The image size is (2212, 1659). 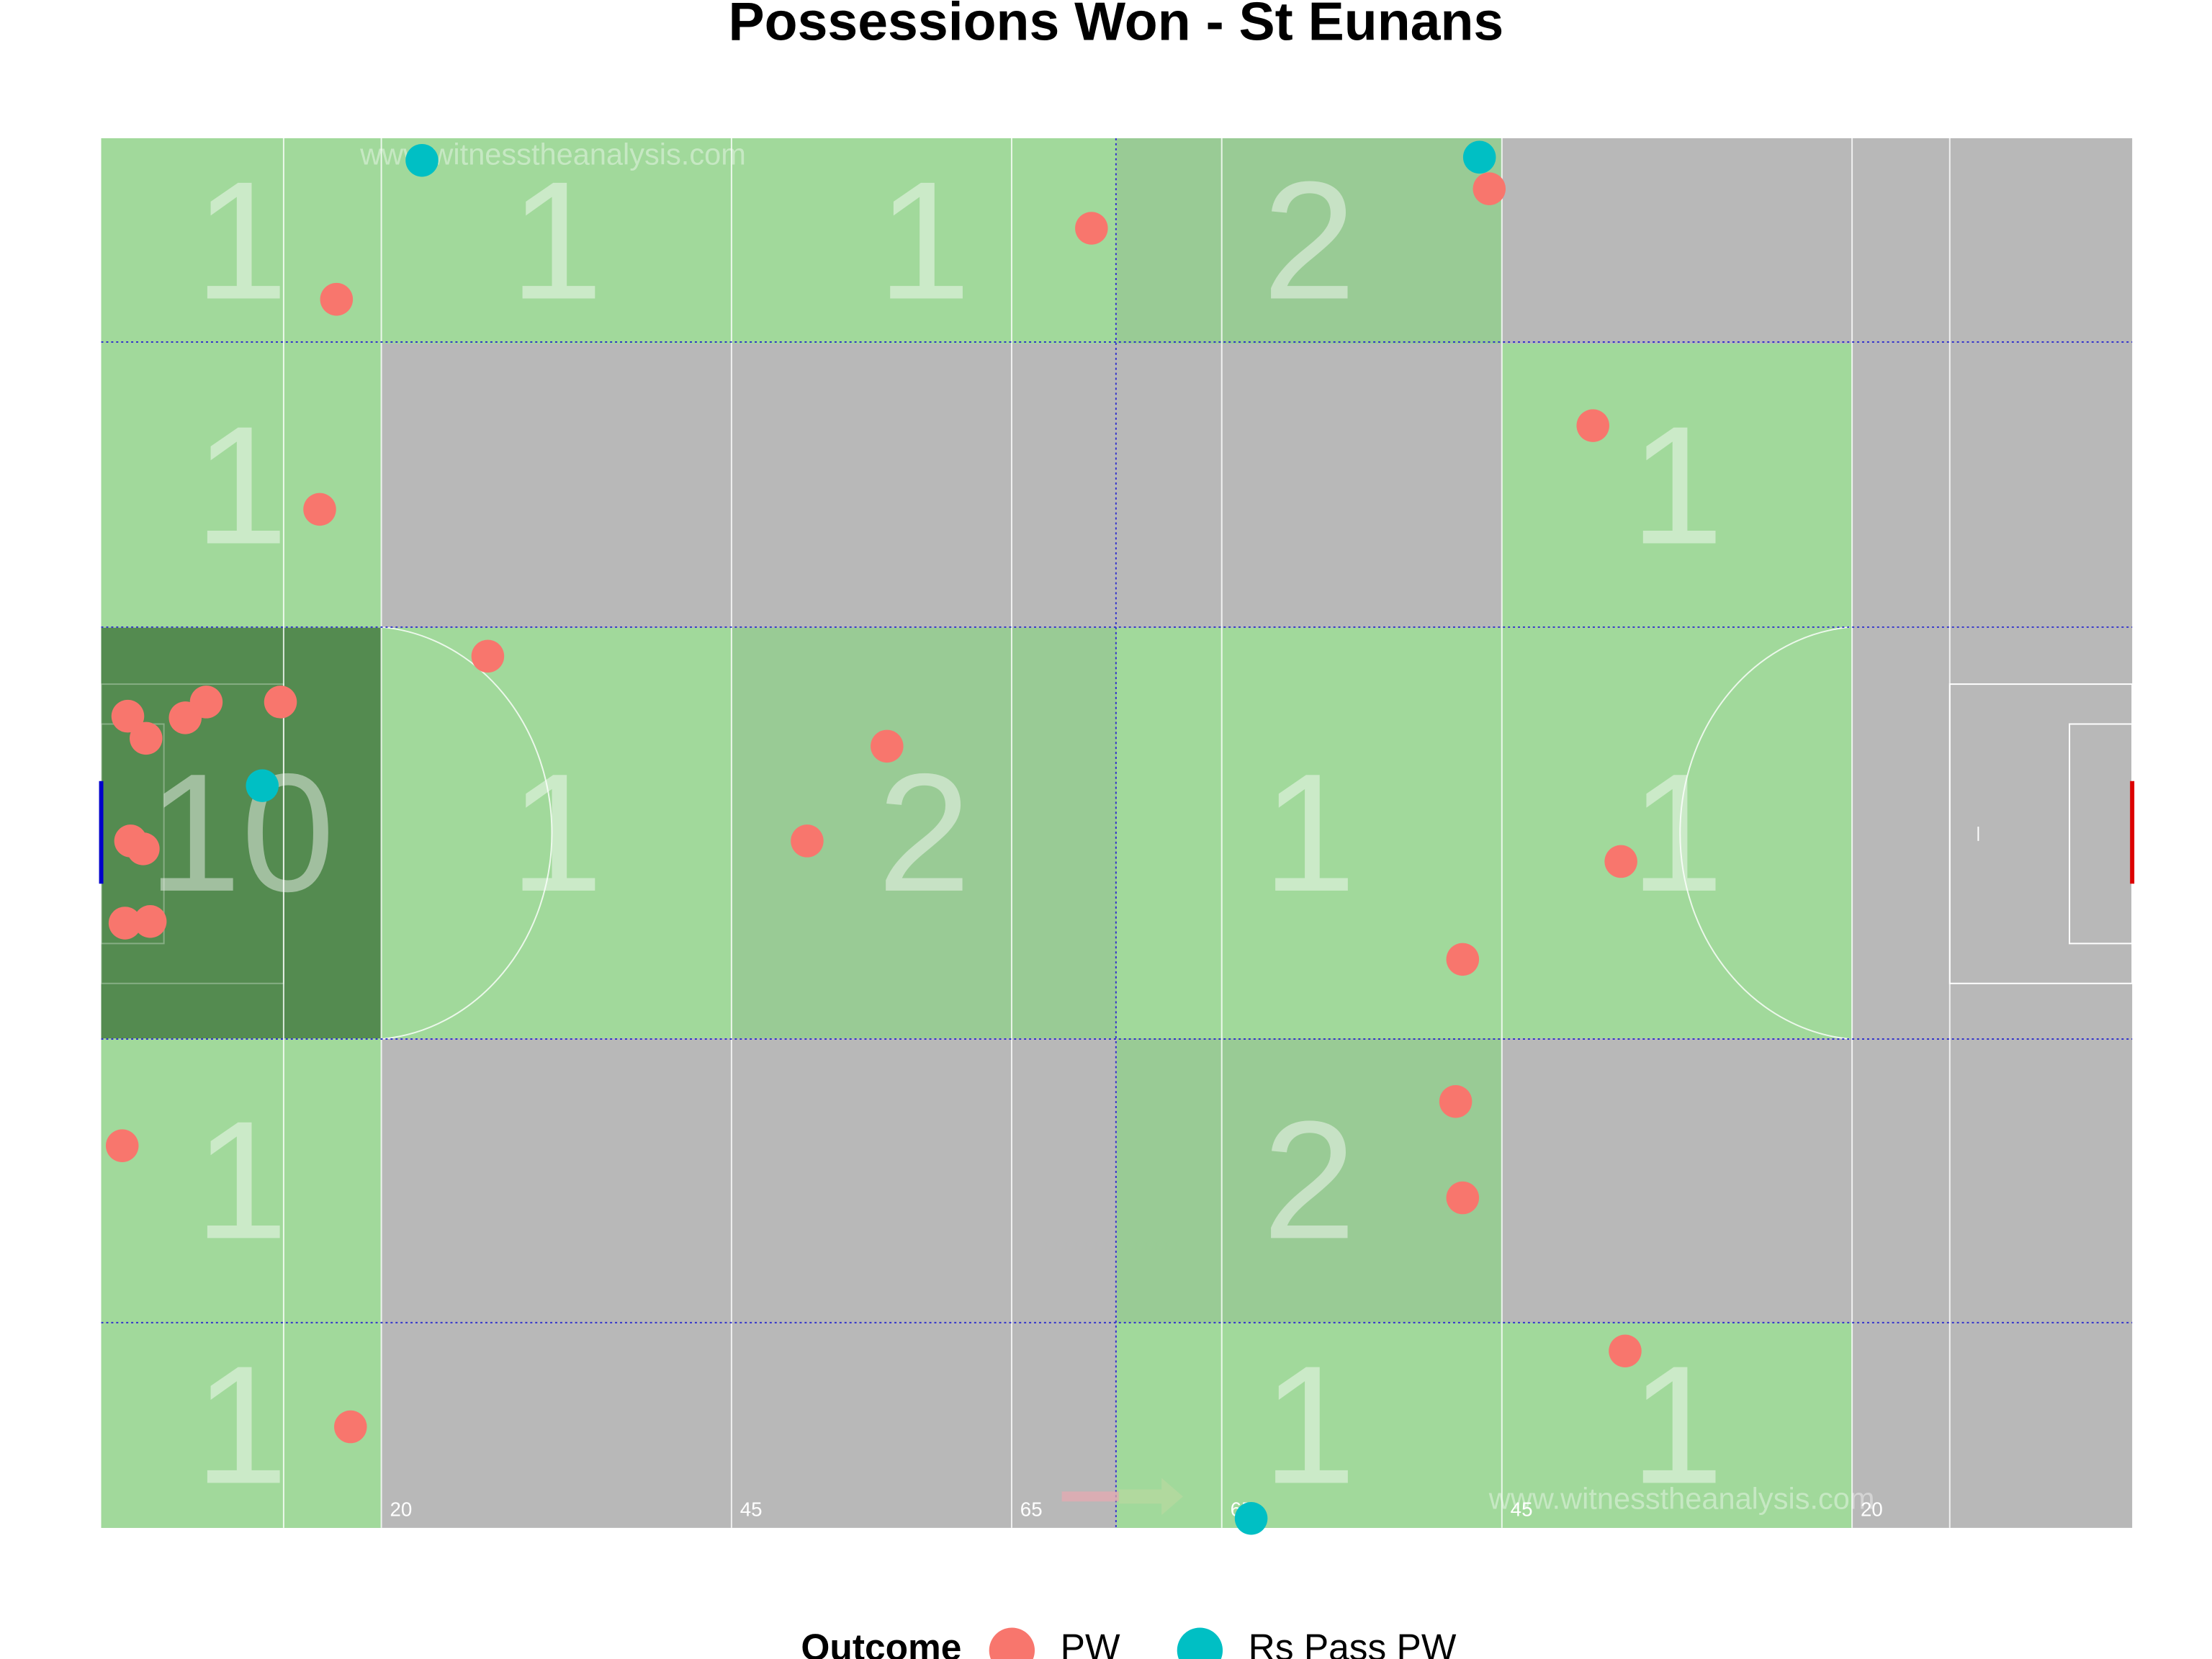 What do you see at coordinates (1681, 1498) in the screenshot?
I see `watermark: www.witnesstheanalysis.com` at bounding box center [1681, 1498].